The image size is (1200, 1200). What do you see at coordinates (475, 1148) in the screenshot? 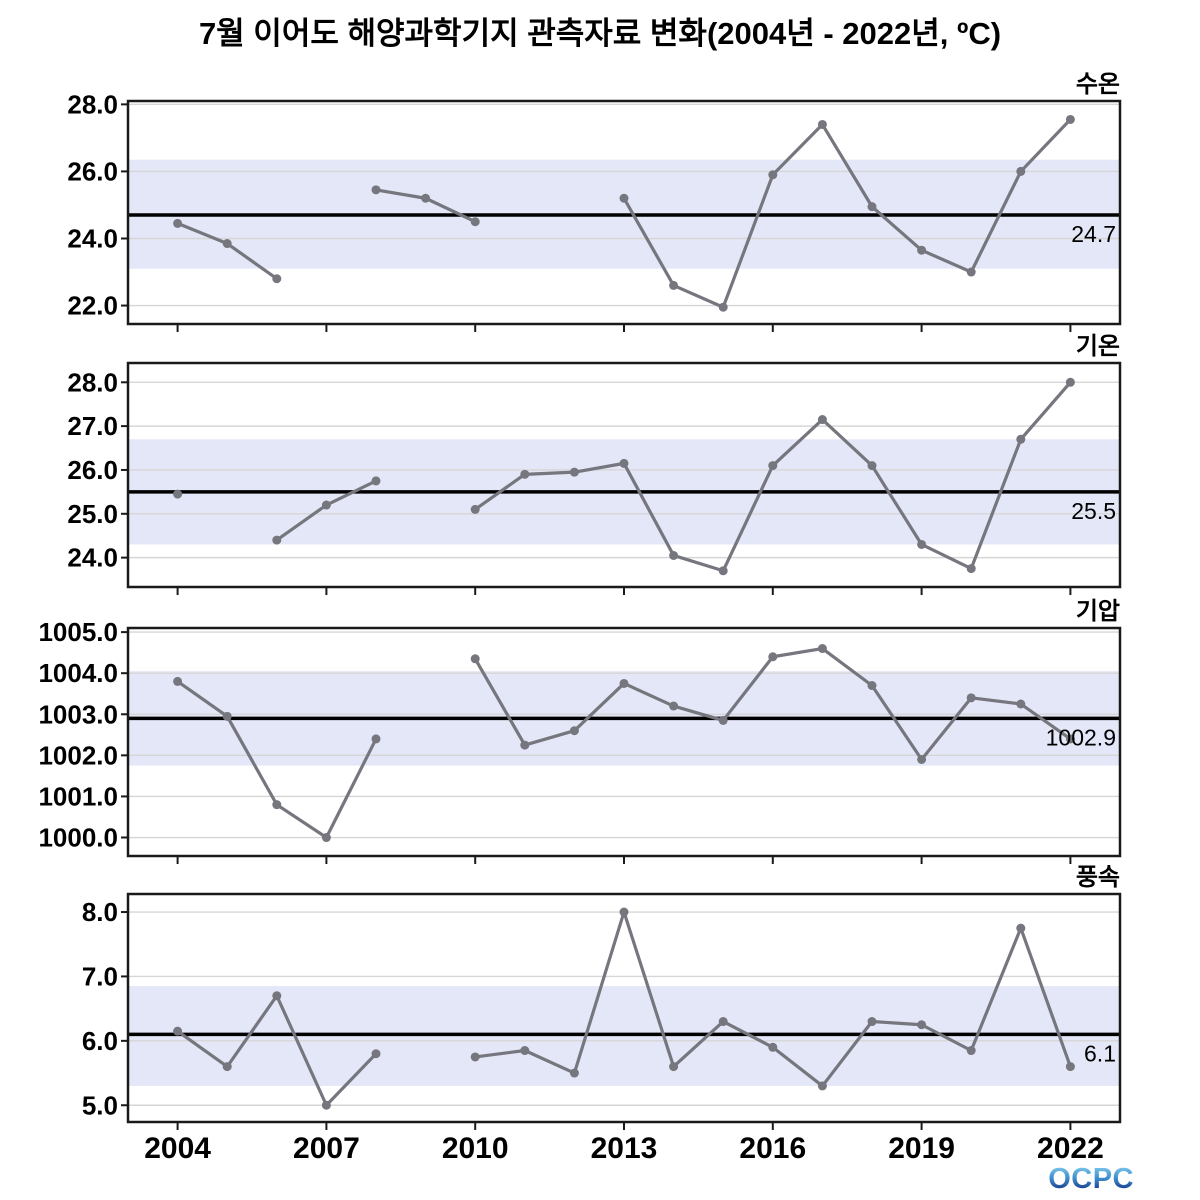
I see `x-tick-label: 2010` at bounding box center [475, 1148].